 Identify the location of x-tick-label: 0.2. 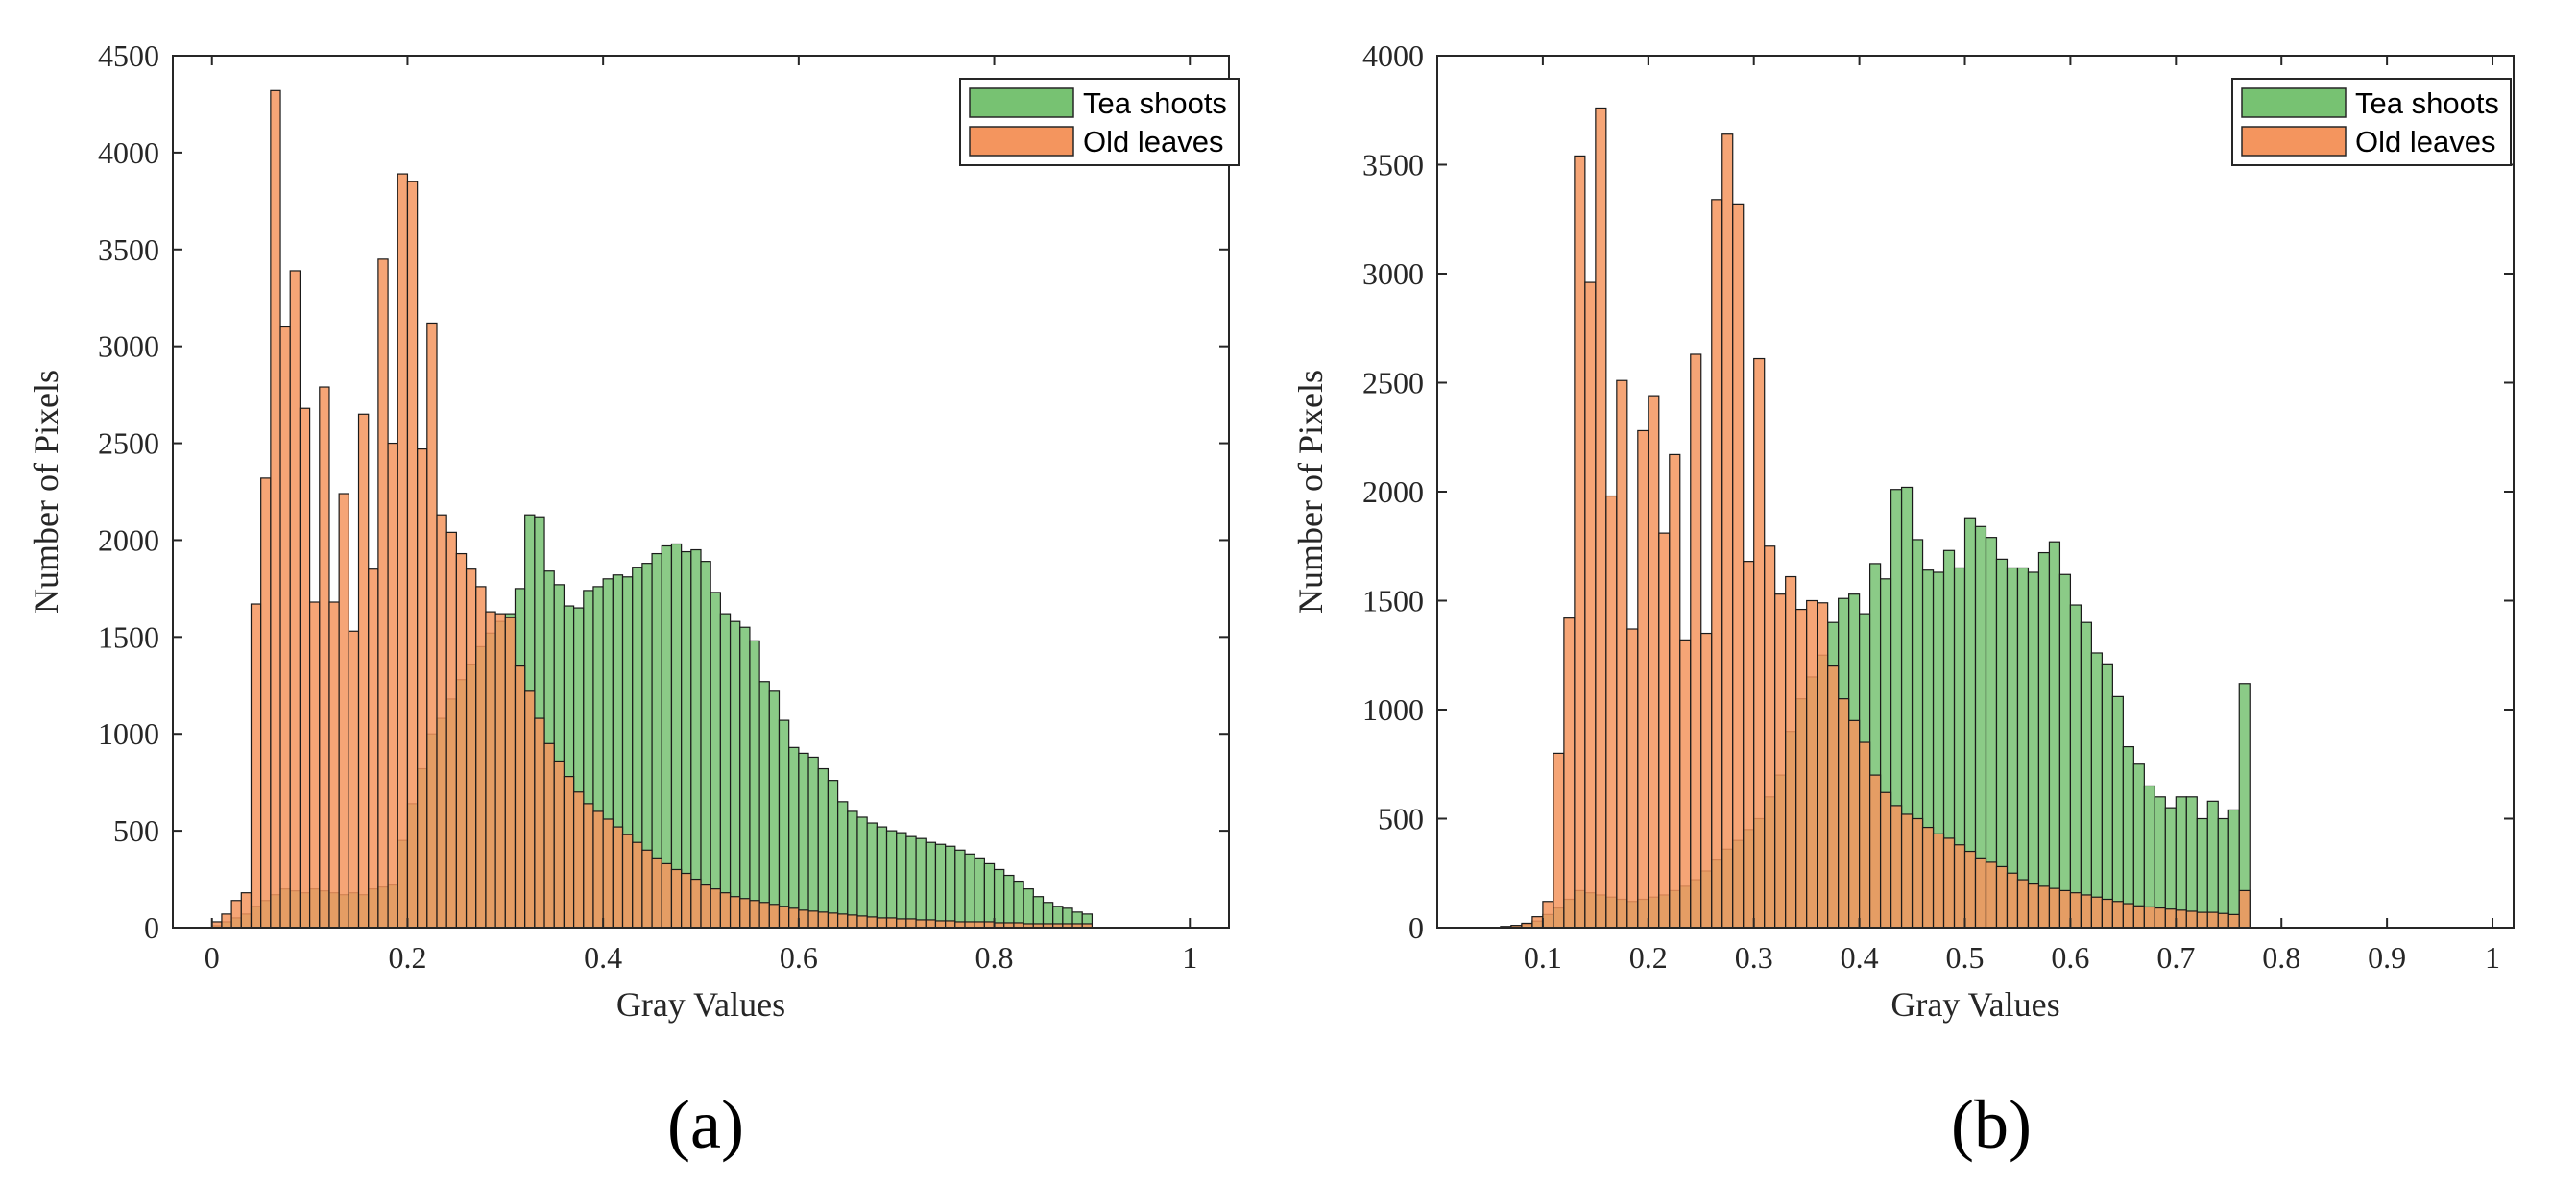
(407, 957).